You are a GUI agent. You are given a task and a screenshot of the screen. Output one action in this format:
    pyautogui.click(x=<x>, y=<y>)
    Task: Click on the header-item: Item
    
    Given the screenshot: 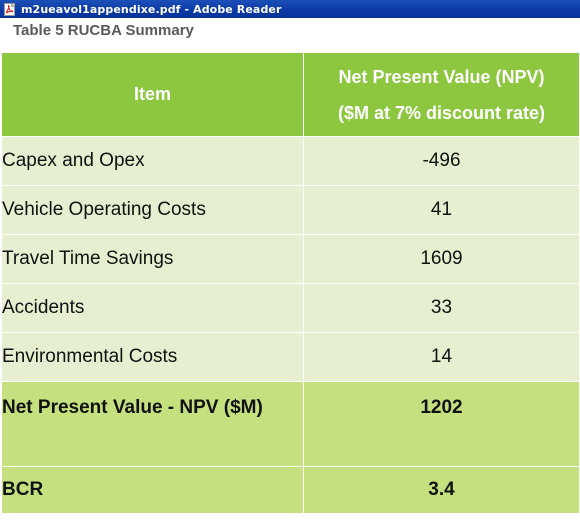 What is the action you would take?
    pyautogui.click(x=152, y=94)
    